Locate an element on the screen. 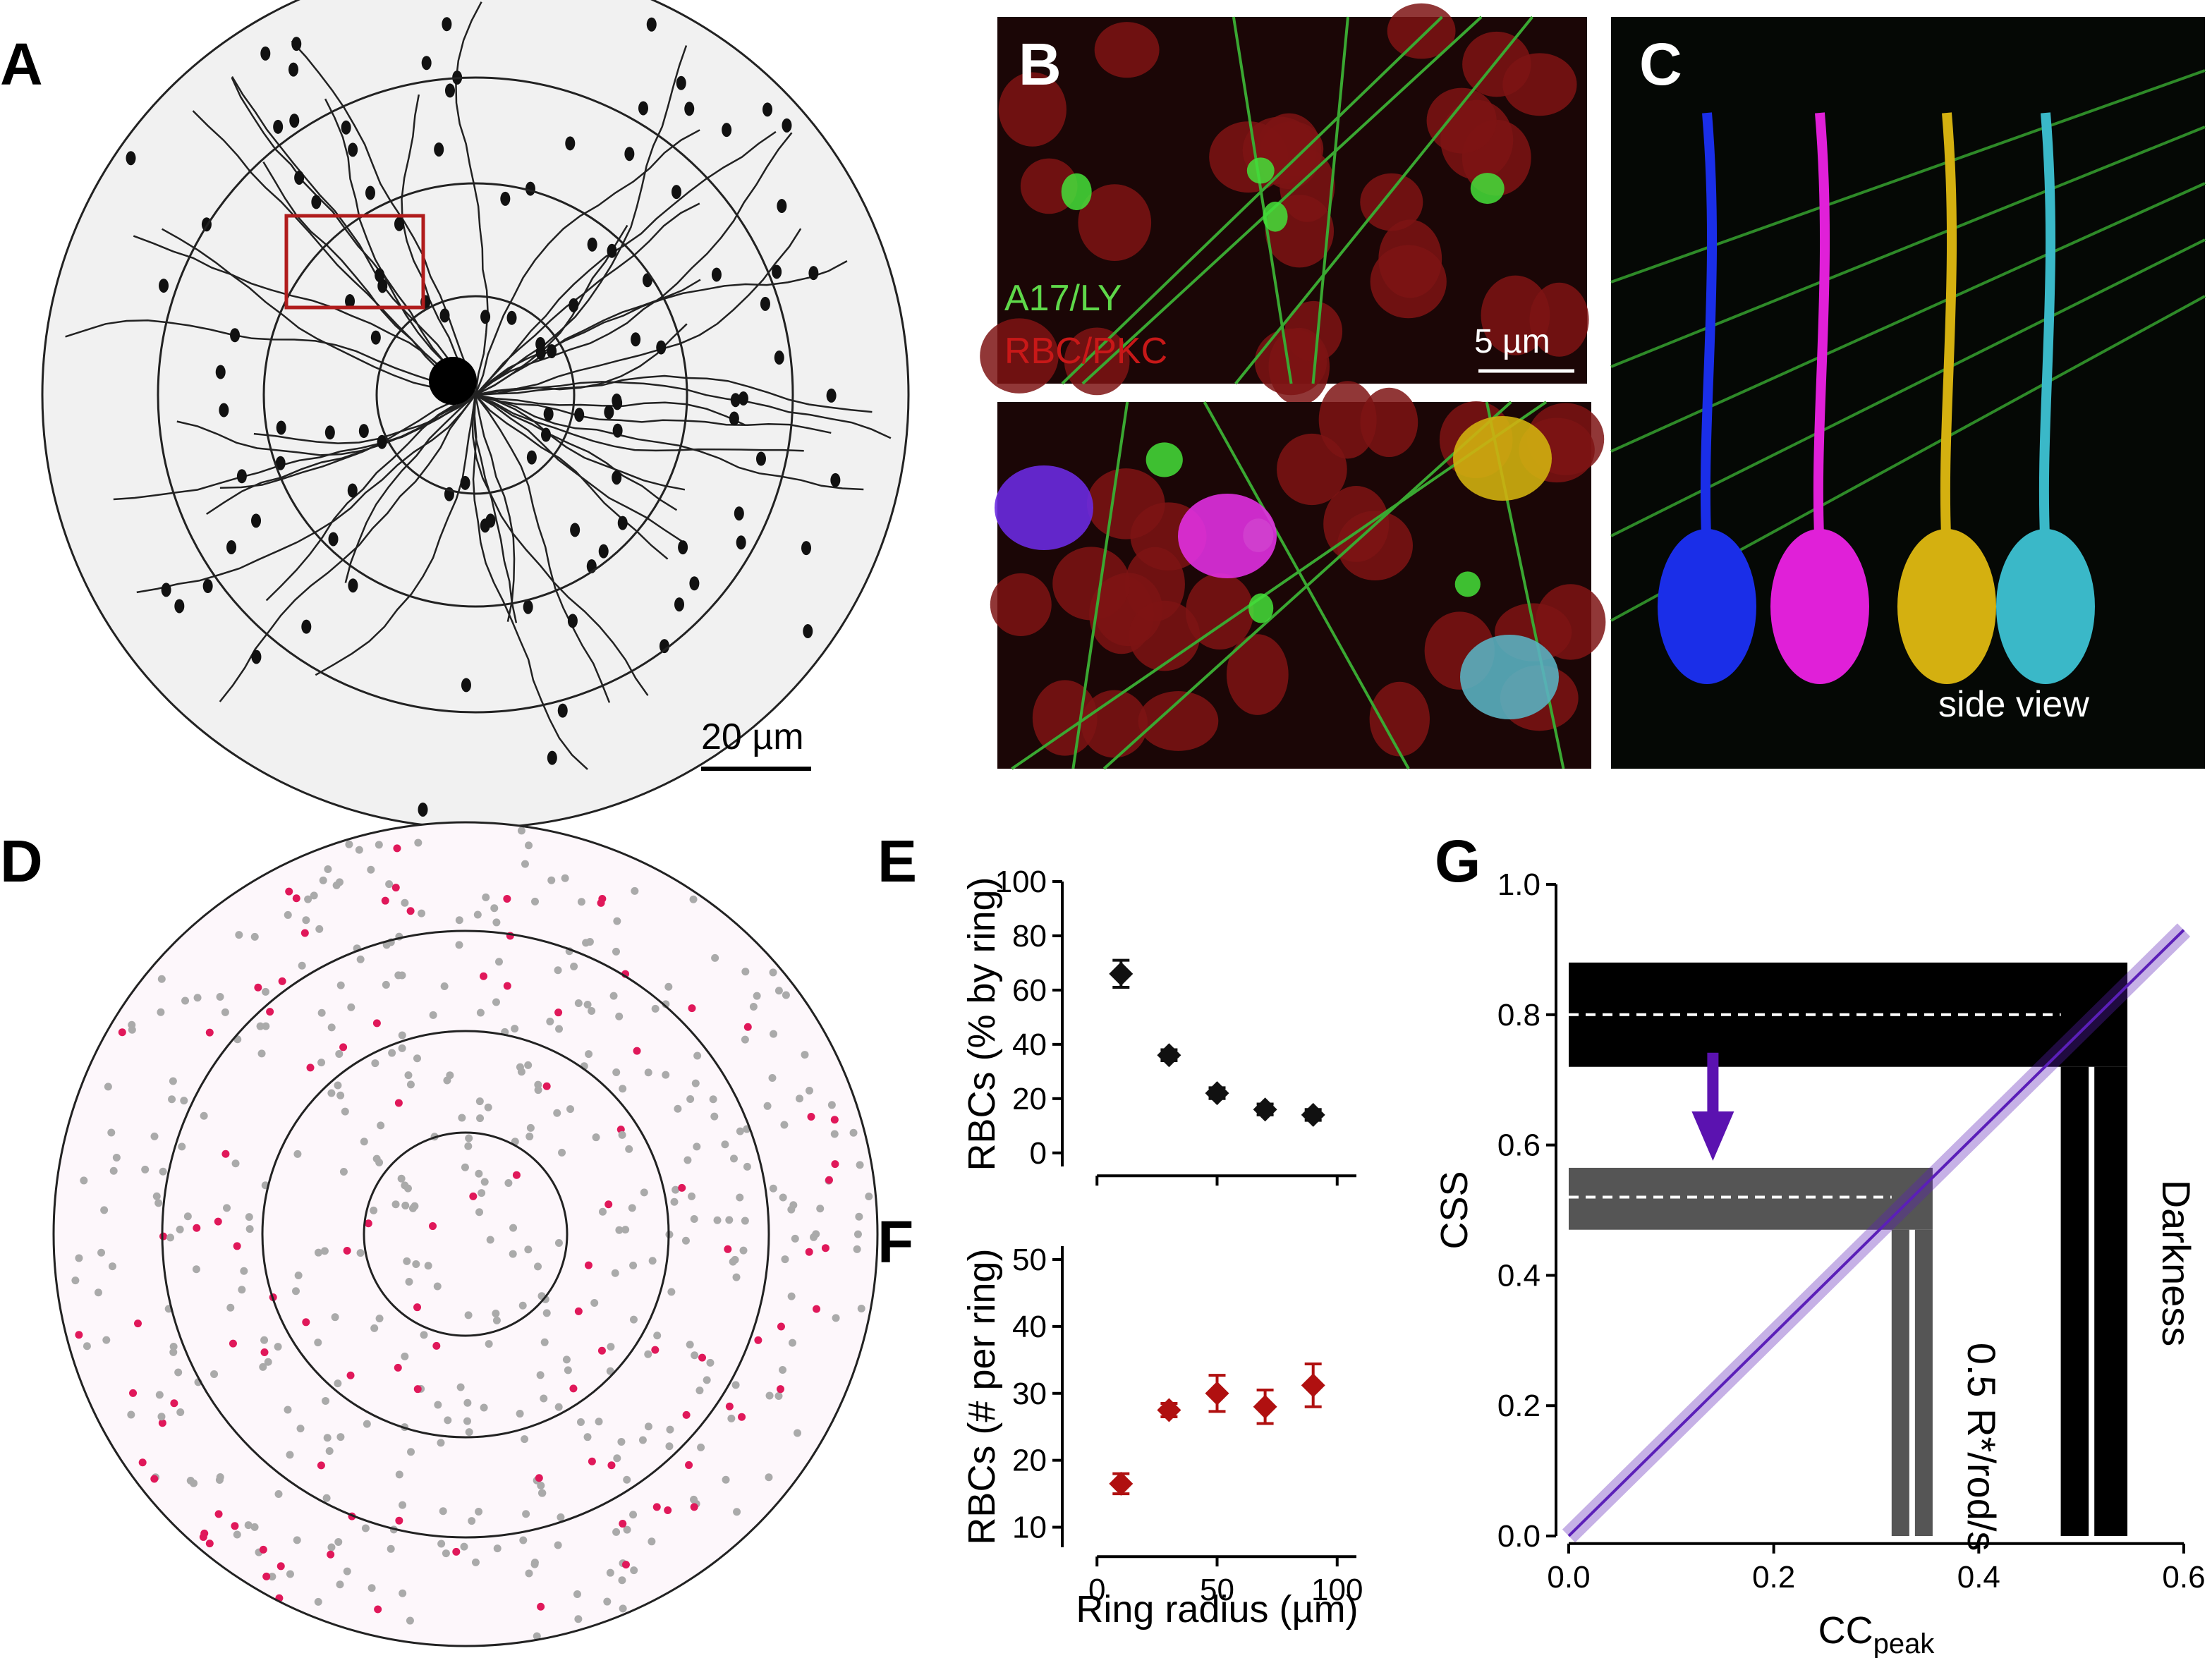 The width and height of the screenshot is (2212, 1658). panel-letter: G is located at coordinates (1458, 861).